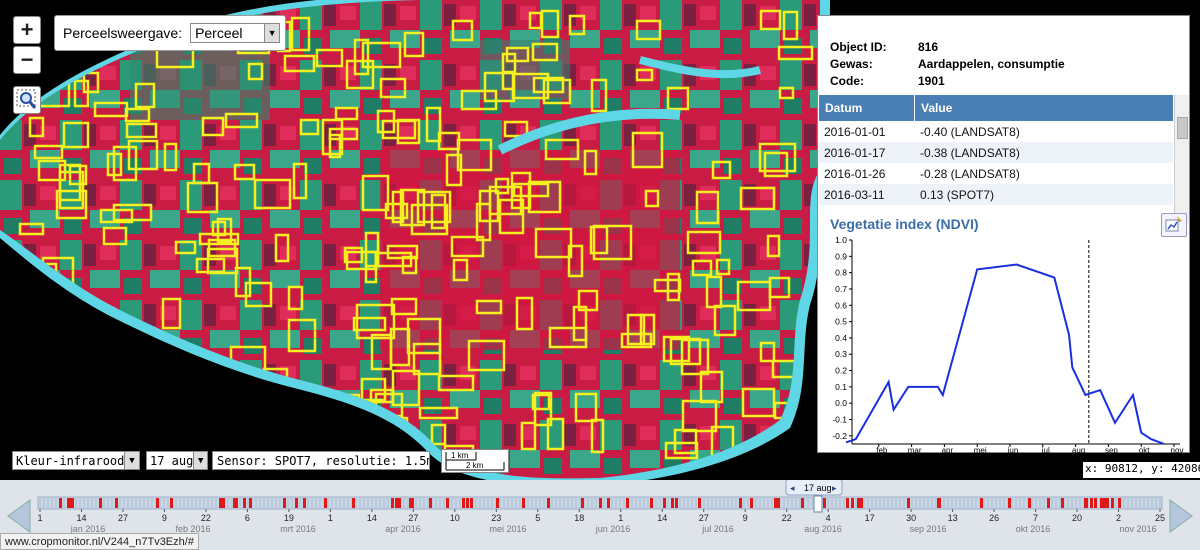 Image resolution: width=1200 pixels, height=550 pixels. Describe the element at coordinates (996, 131) in the screenshot. I see `table-row: 2016-01-01 -0.40 (LANDSAT8)` at that location.